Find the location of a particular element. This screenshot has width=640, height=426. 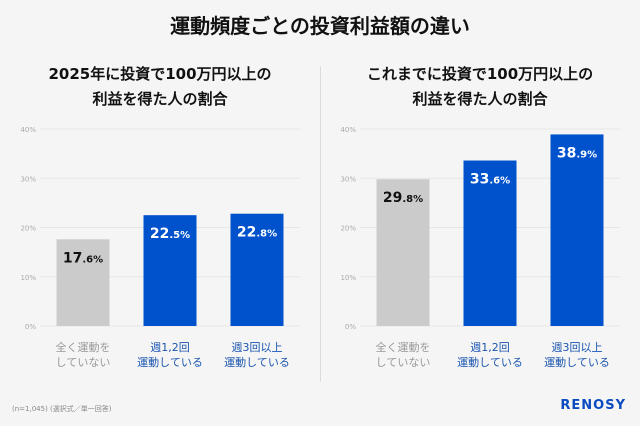

data-label: 17.6% is located at coordinates (83, 258).